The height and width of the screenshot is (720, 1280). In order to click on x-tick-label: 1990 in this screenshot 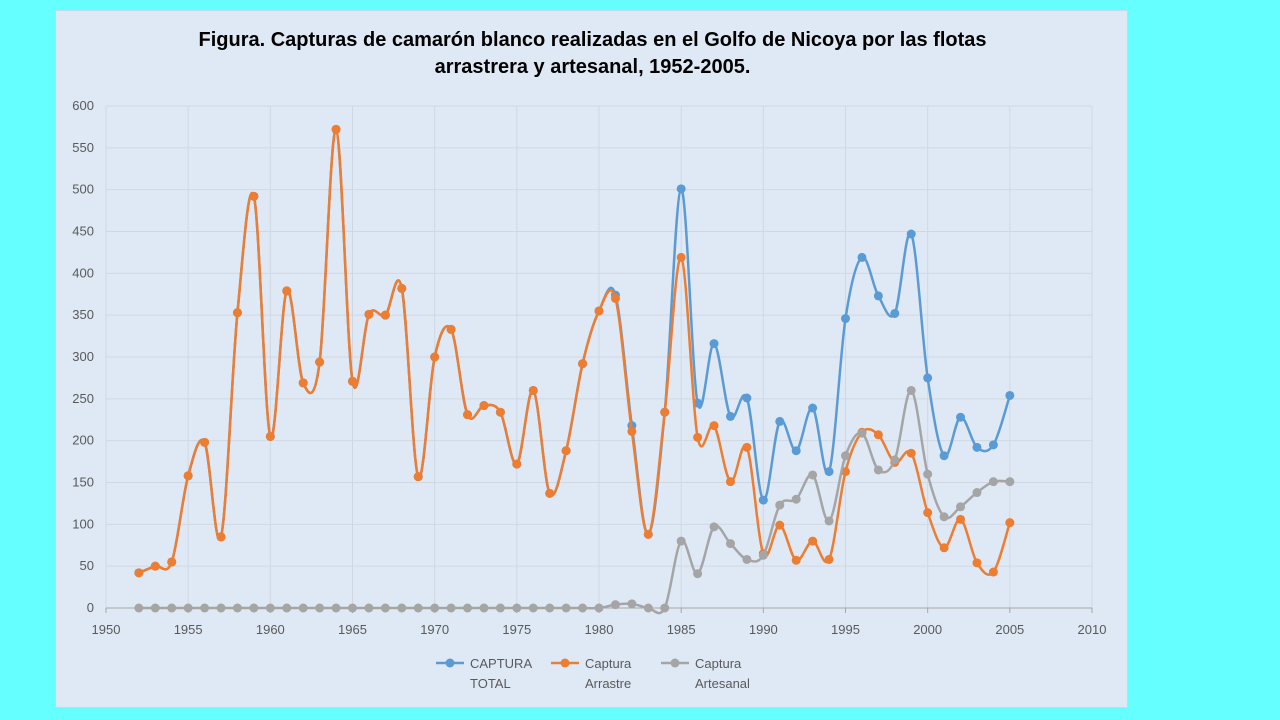, I will do `click(763, 629)`.